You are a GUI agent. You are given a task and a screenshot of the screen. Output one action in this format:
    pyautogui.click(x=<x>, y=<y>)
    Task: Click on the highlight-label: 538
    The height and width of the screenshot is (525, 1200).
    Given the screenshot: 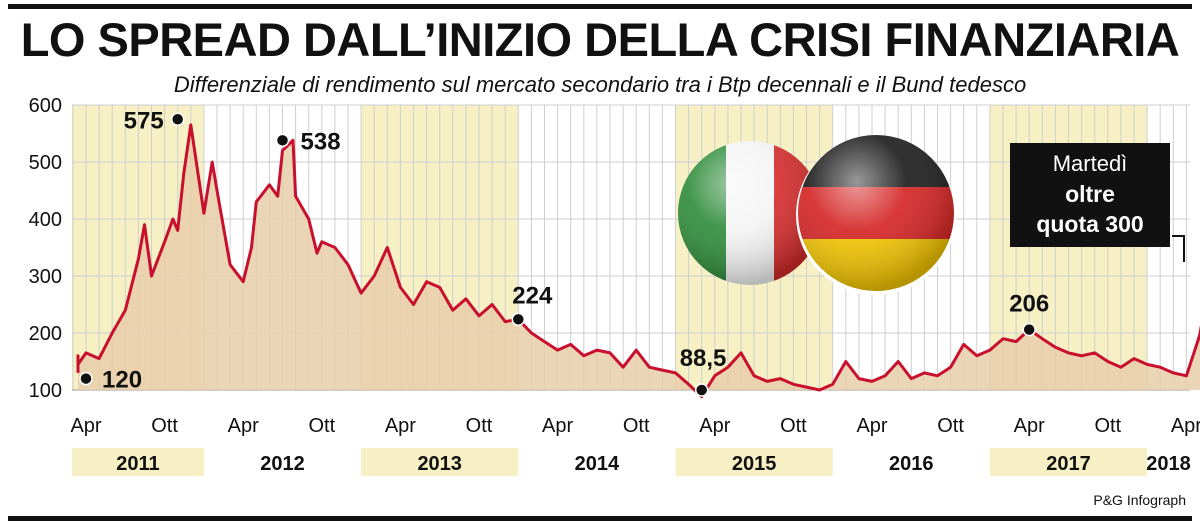 What is the action you would take?
    pyautogui.click(x=321, y=141)
    